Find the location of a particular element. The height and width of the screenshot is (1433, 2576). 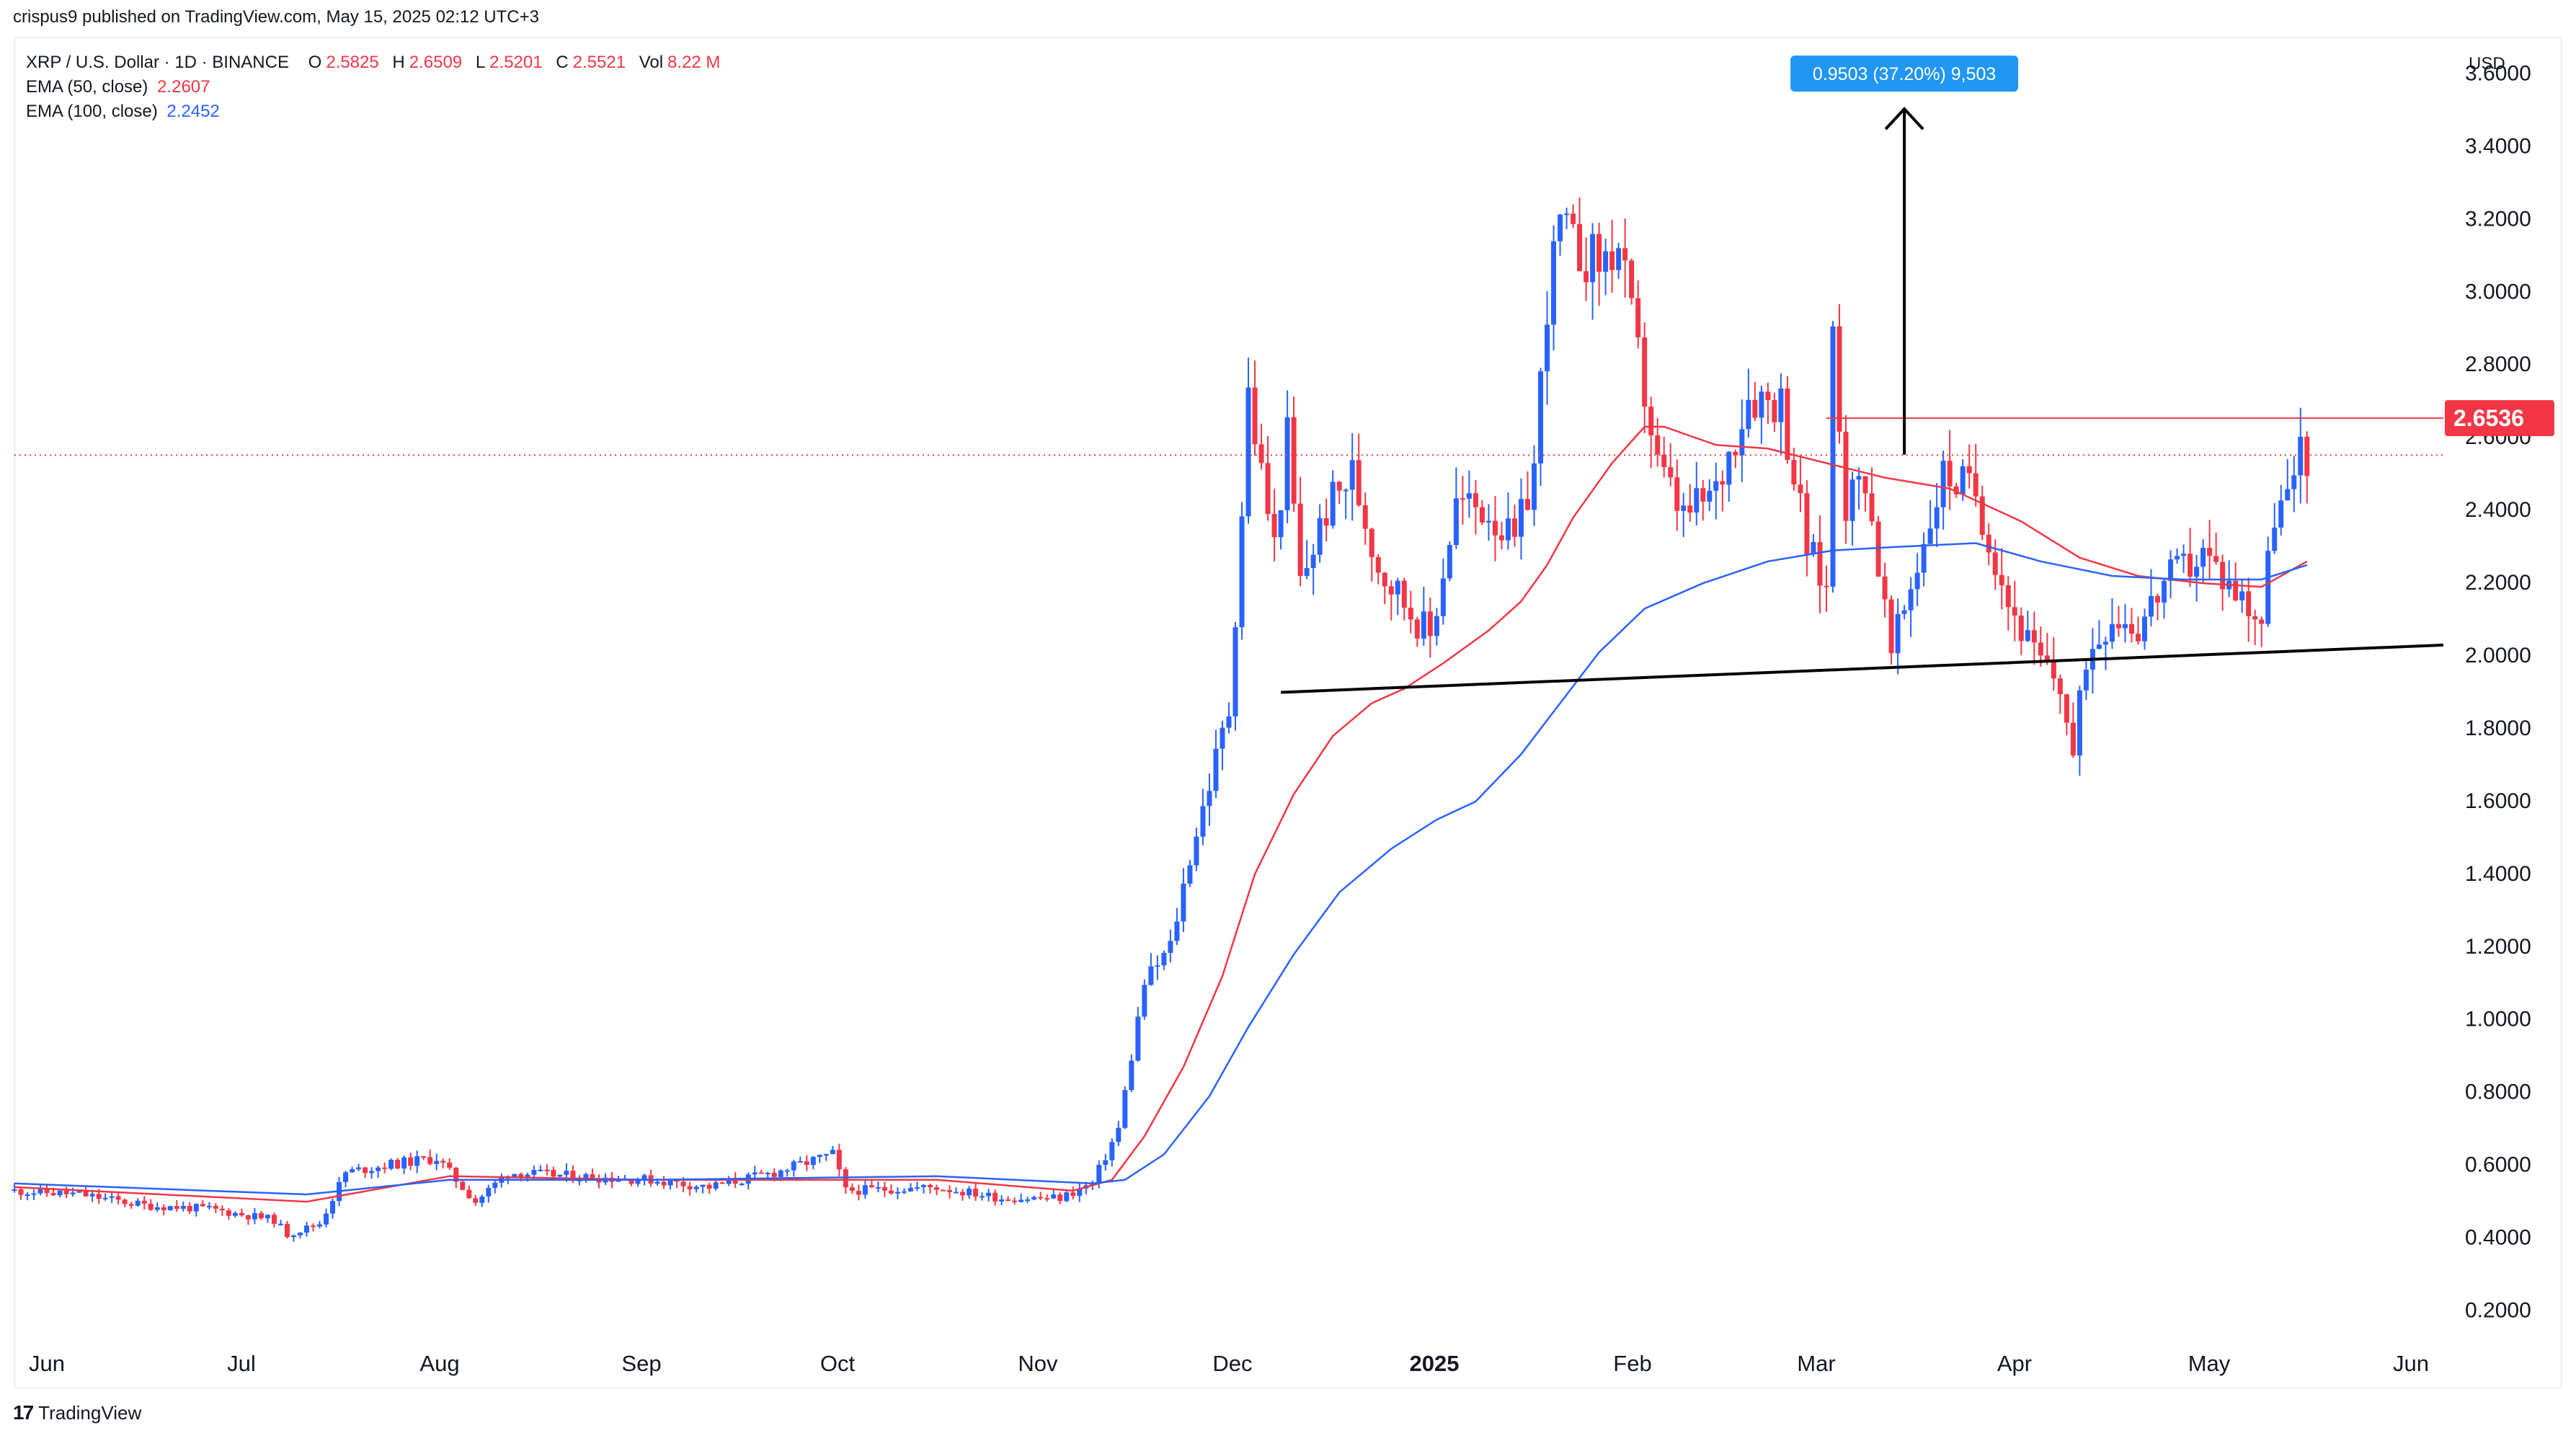

legend-ema50-row: EMA (50, close) 2.2607 is located at coordinates (377, 87).